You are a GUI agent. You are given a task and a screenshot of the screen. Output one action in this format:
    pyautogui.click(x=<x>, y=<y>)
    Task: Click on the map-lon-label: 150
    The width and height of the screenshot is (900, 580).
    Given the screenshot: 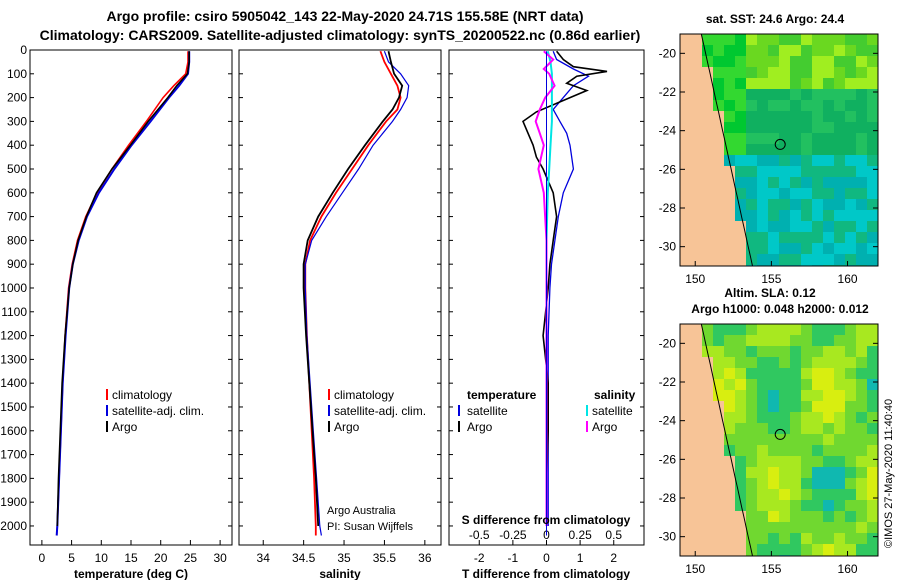 What is the action you would take?
    pyautogui.click(x=695, y=569)
    